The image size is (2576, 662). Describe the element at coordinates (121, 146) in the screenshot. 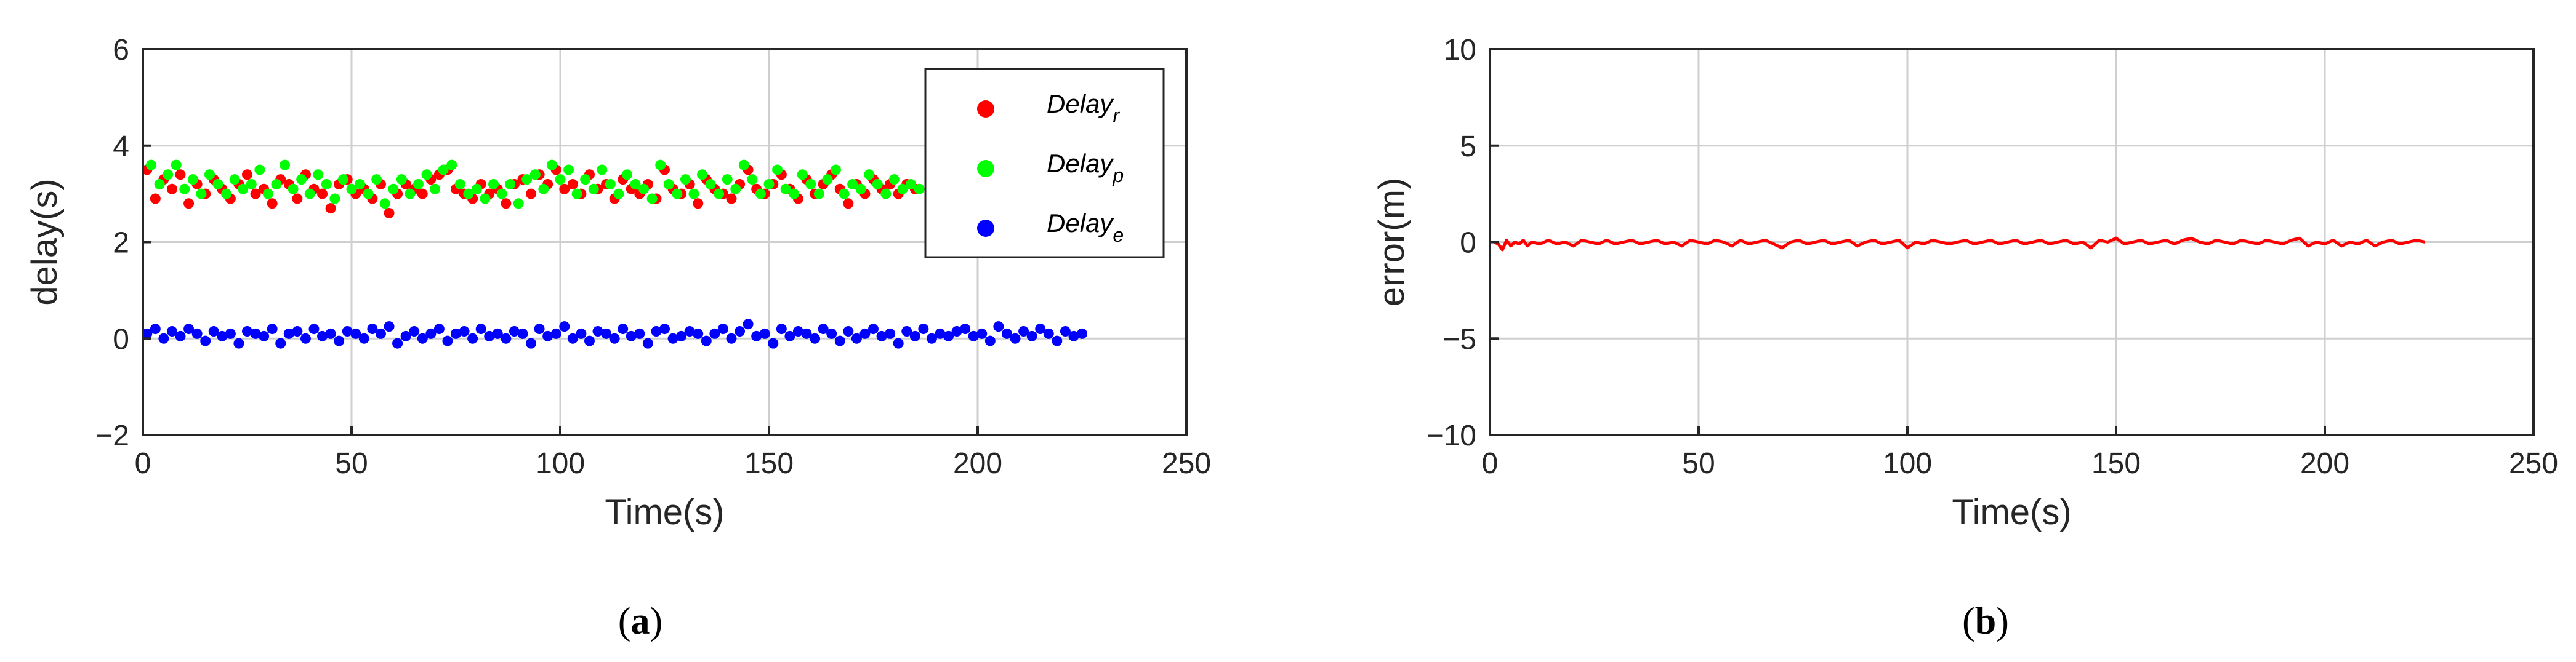

I see `y-tick-label: 4` at that location.